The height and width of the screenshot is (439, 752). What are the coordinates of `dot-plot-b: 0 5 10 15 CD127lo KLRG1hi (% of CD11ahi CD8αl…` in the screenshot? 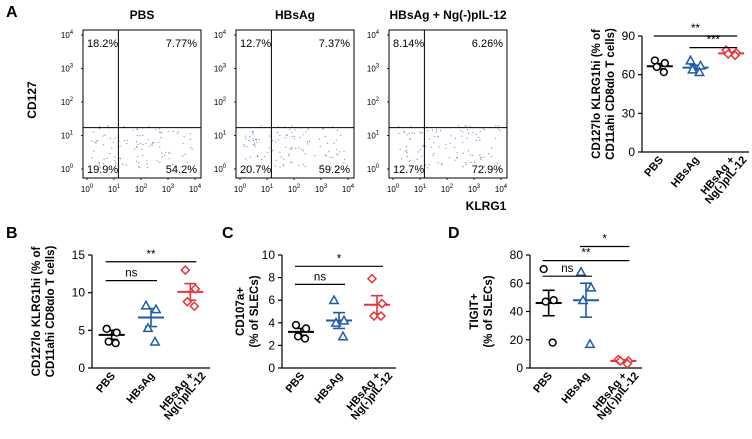 It's located at (120, 333).